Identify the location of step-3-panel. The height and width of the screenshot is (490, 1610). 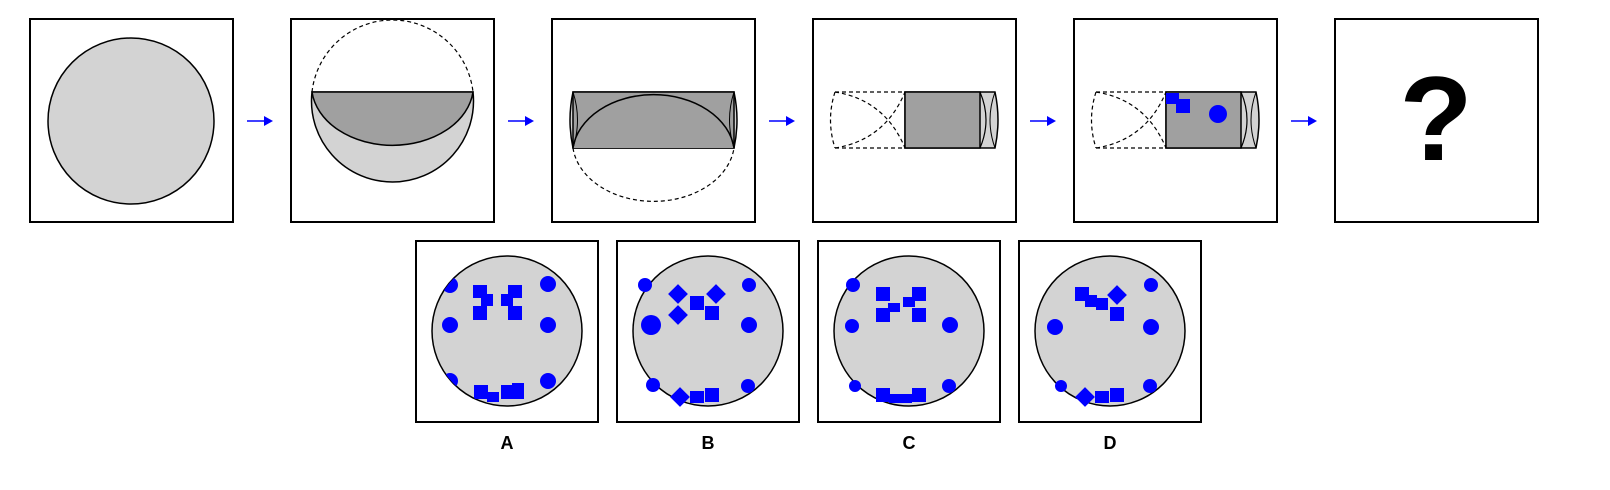
(653, 120).